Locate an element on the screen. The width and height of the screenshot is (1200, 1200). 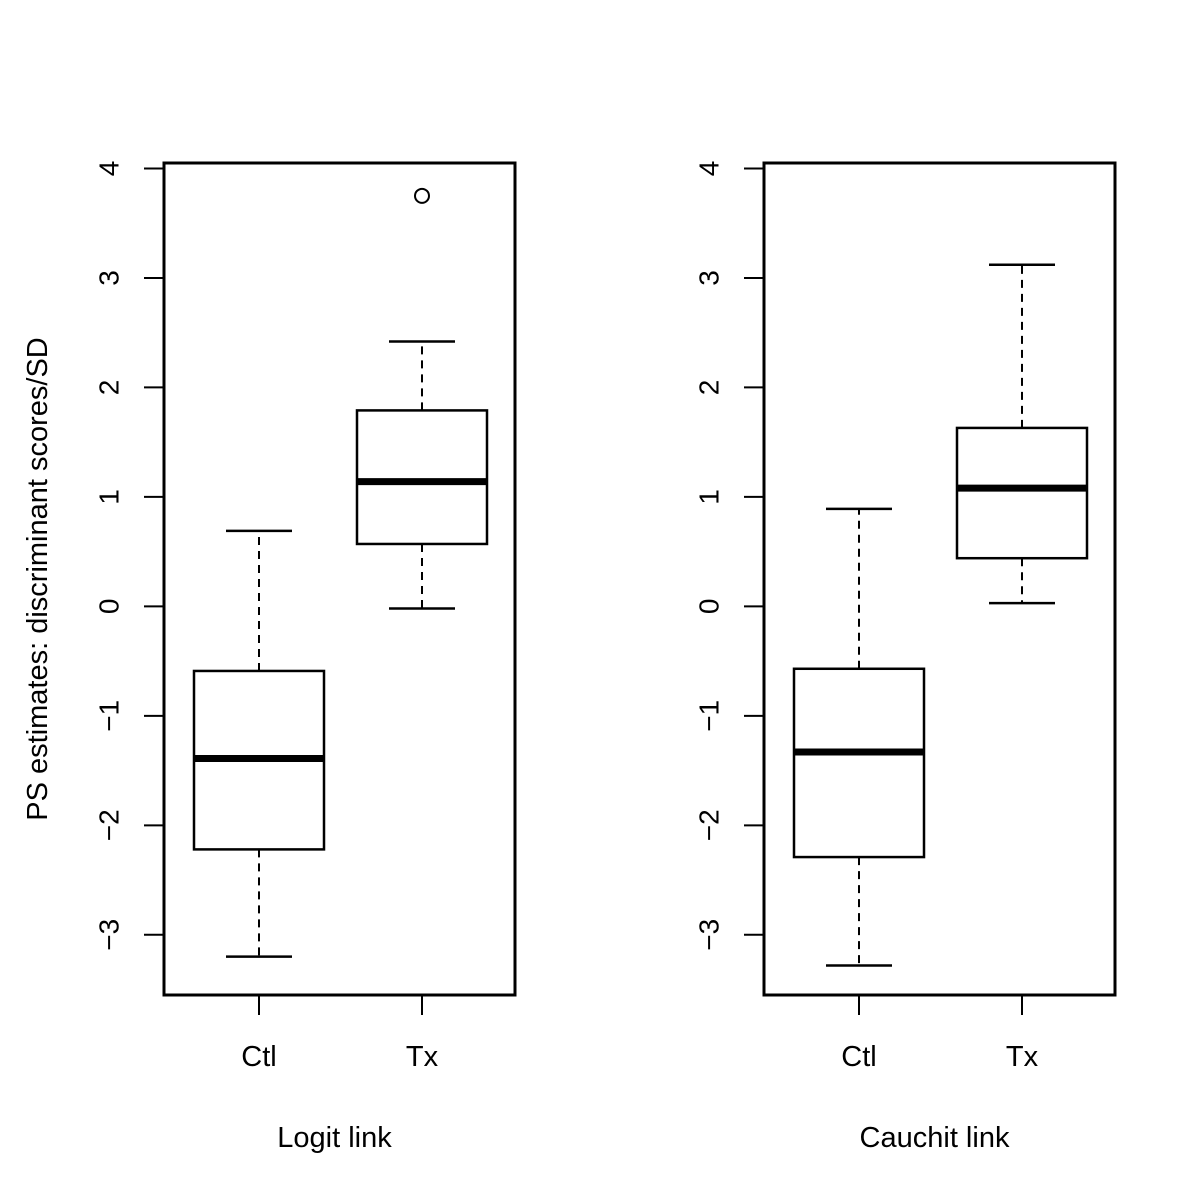
y-axis-title: PS estimates: discriminant scores/SD is located at coordinates (38, 578).